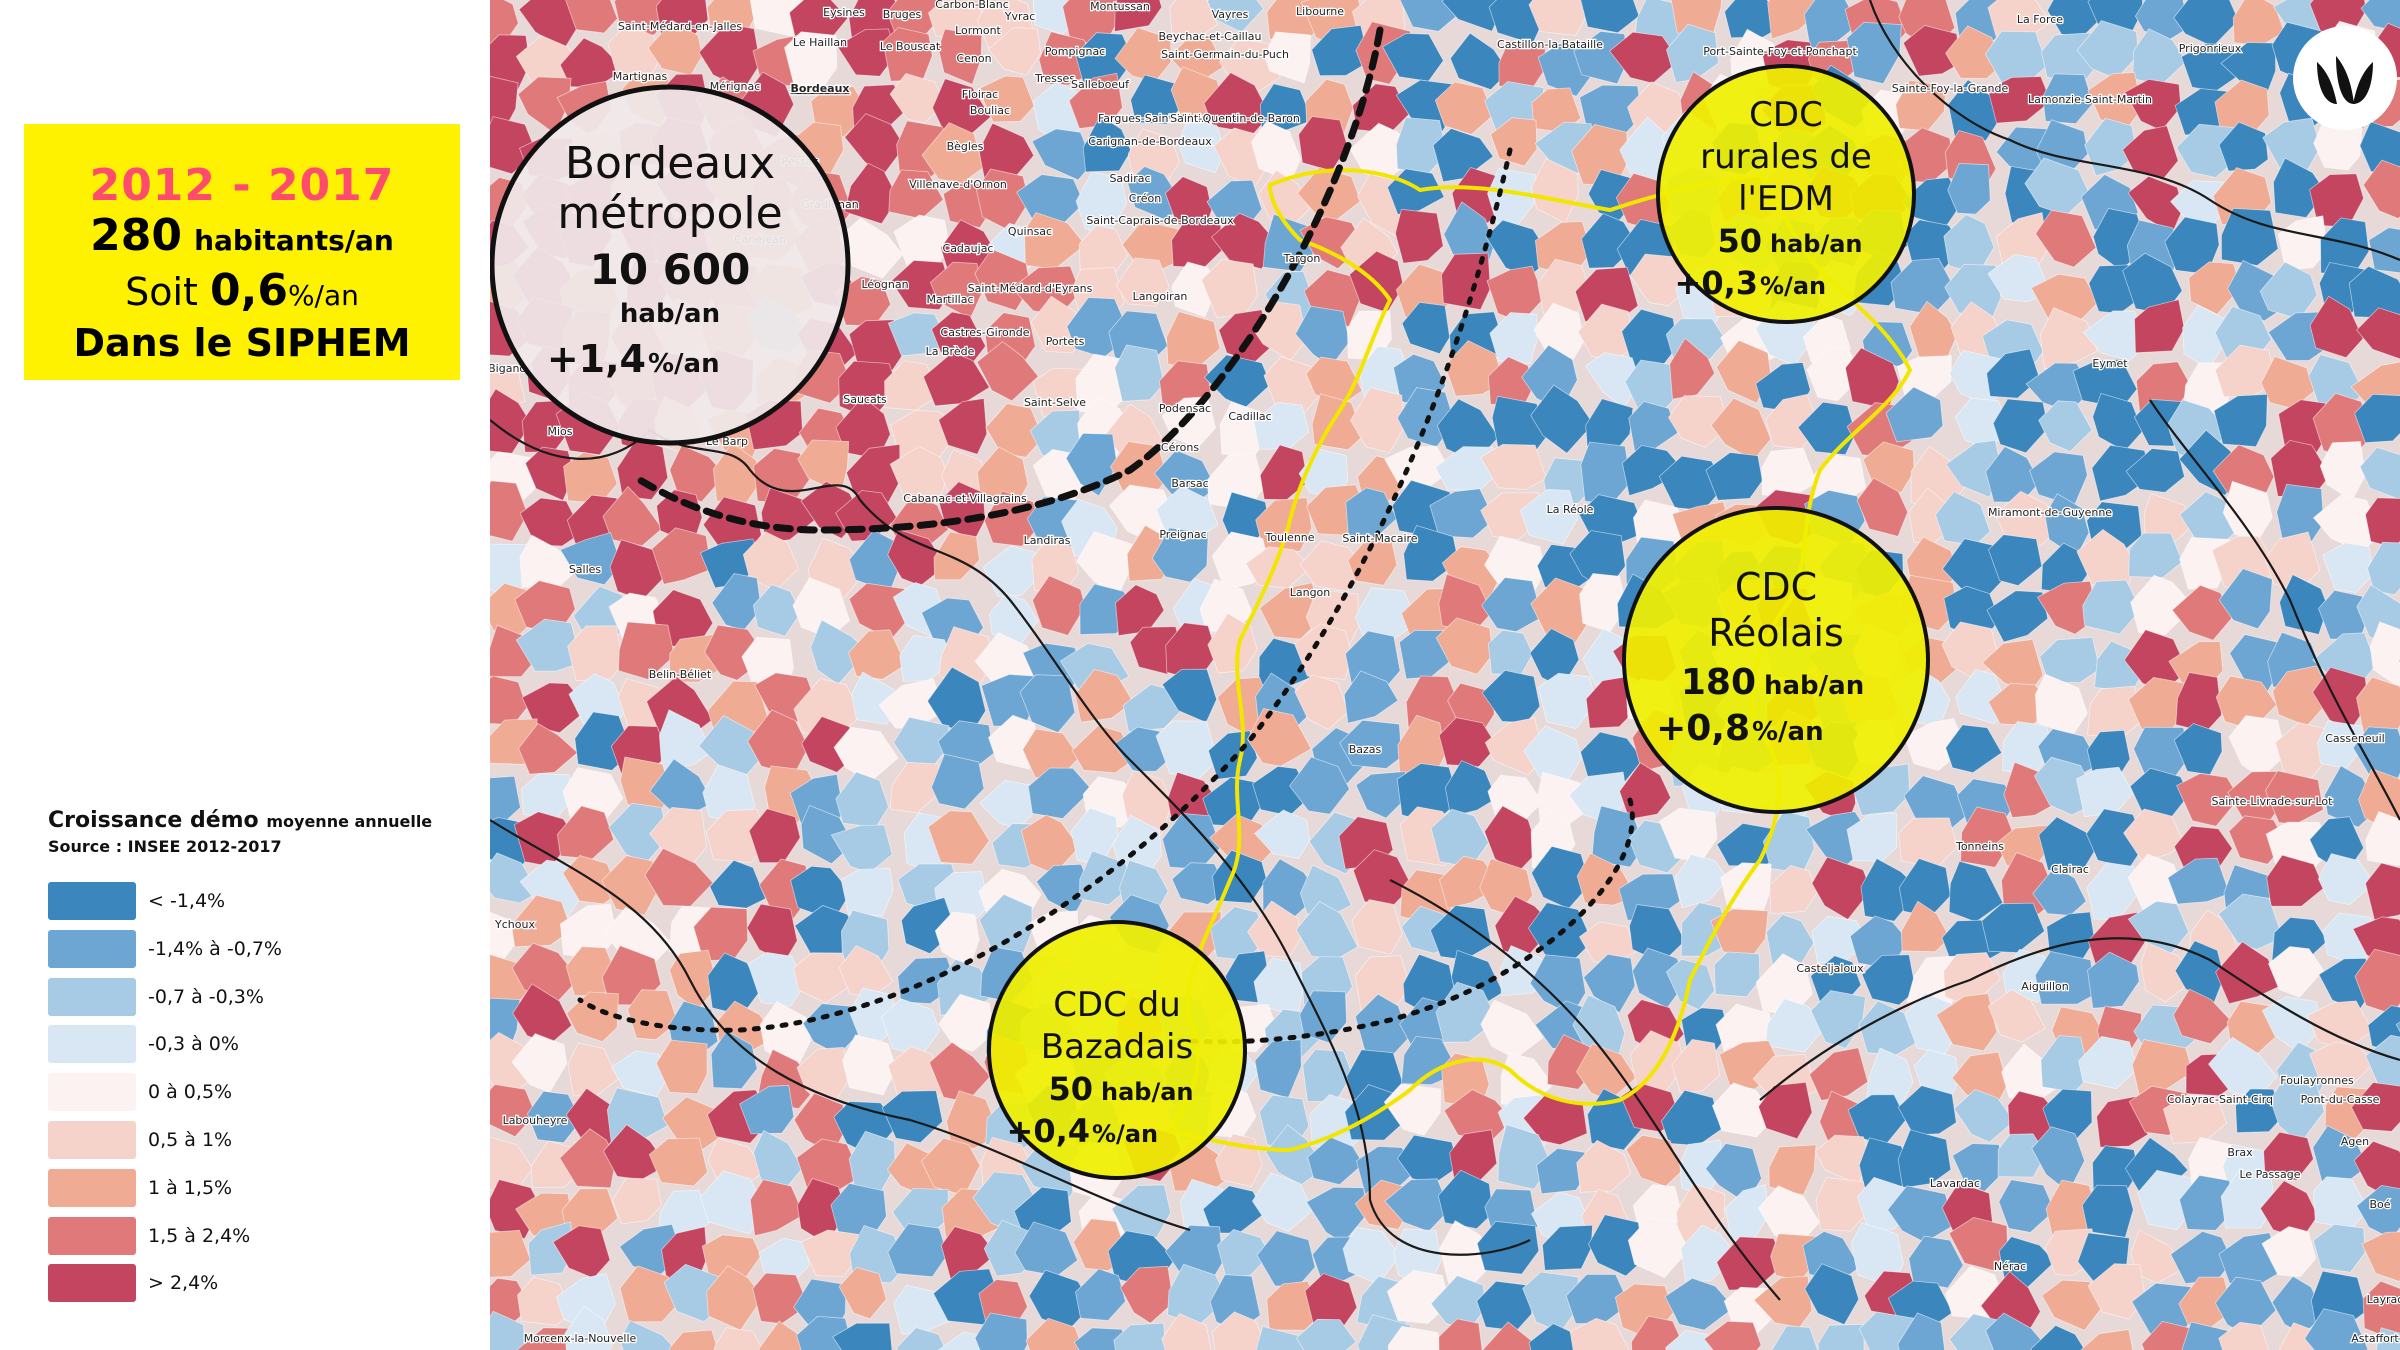 The width and height of the screenshot is (2400, 1350). Describe the element at coordinates (258, 1045) in the screenshot. I see `legend-item: -0,3 à 0%` at that location.